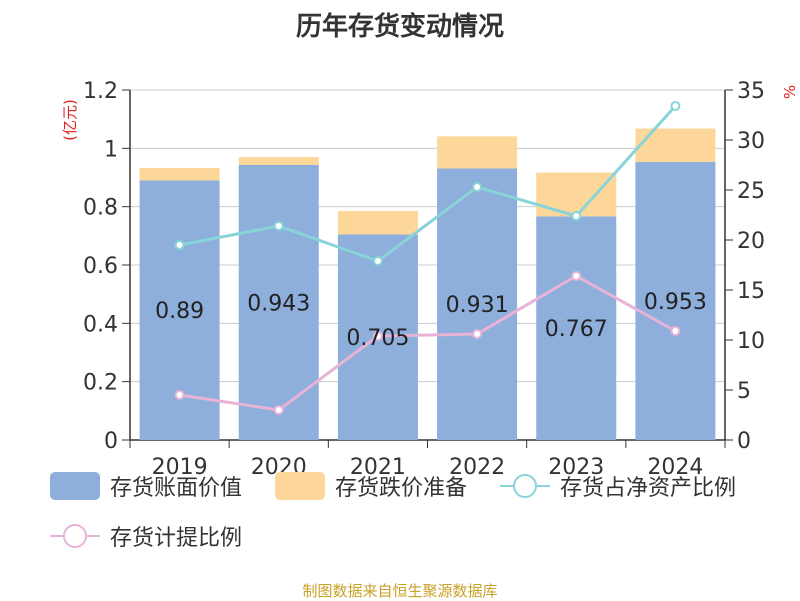 The width and height of the screenshot is (800, 601). What do you see at coordinates (400, 591) in the screenshot?
I see `source-note: 制图数据来自恒生聚源数据库` at bounding box center [400, 591].